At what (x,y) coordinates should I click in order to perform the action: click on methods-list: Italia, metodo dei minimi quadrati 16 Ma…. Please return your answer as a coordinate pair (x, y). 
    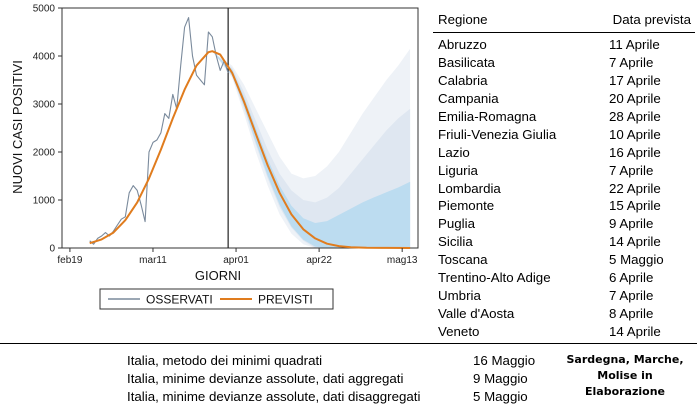
    Looking at the image, I should click on (337, 378).